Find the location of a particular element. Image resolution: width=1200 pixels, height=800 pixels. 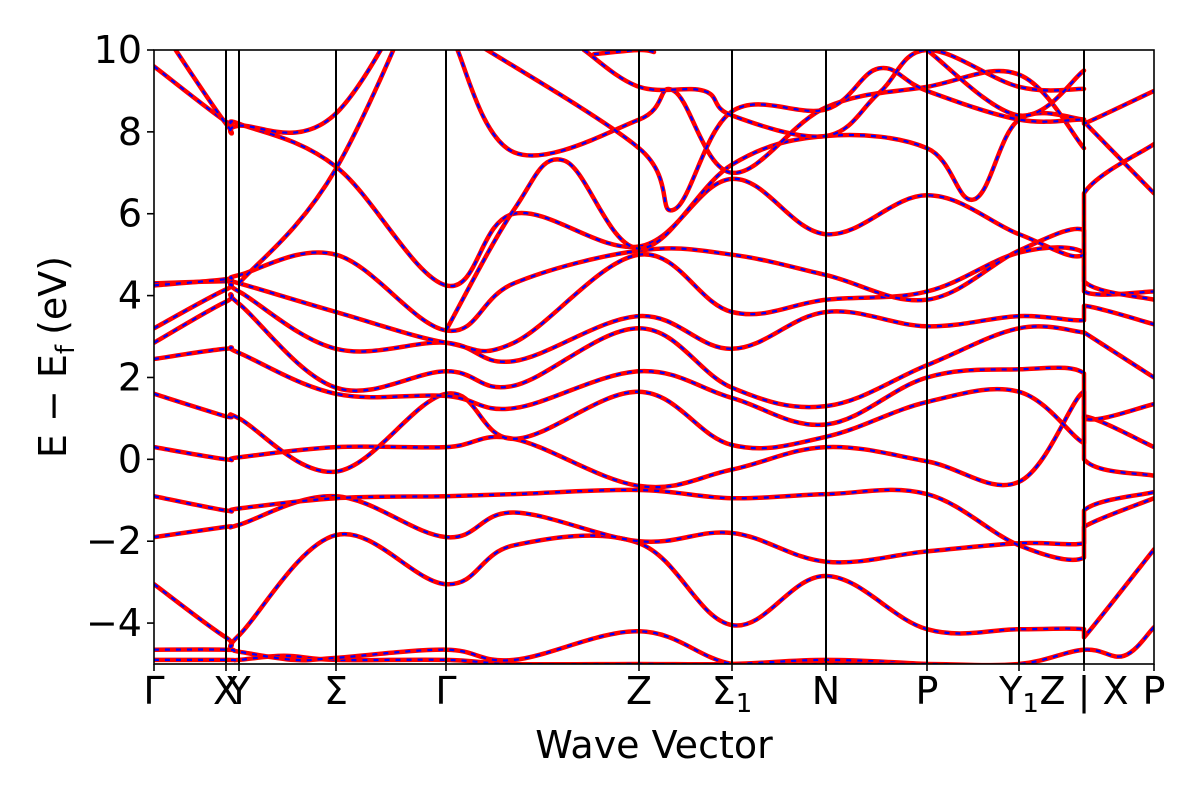

y-tick-label-3: 2 is located at coordinates (130, 377).